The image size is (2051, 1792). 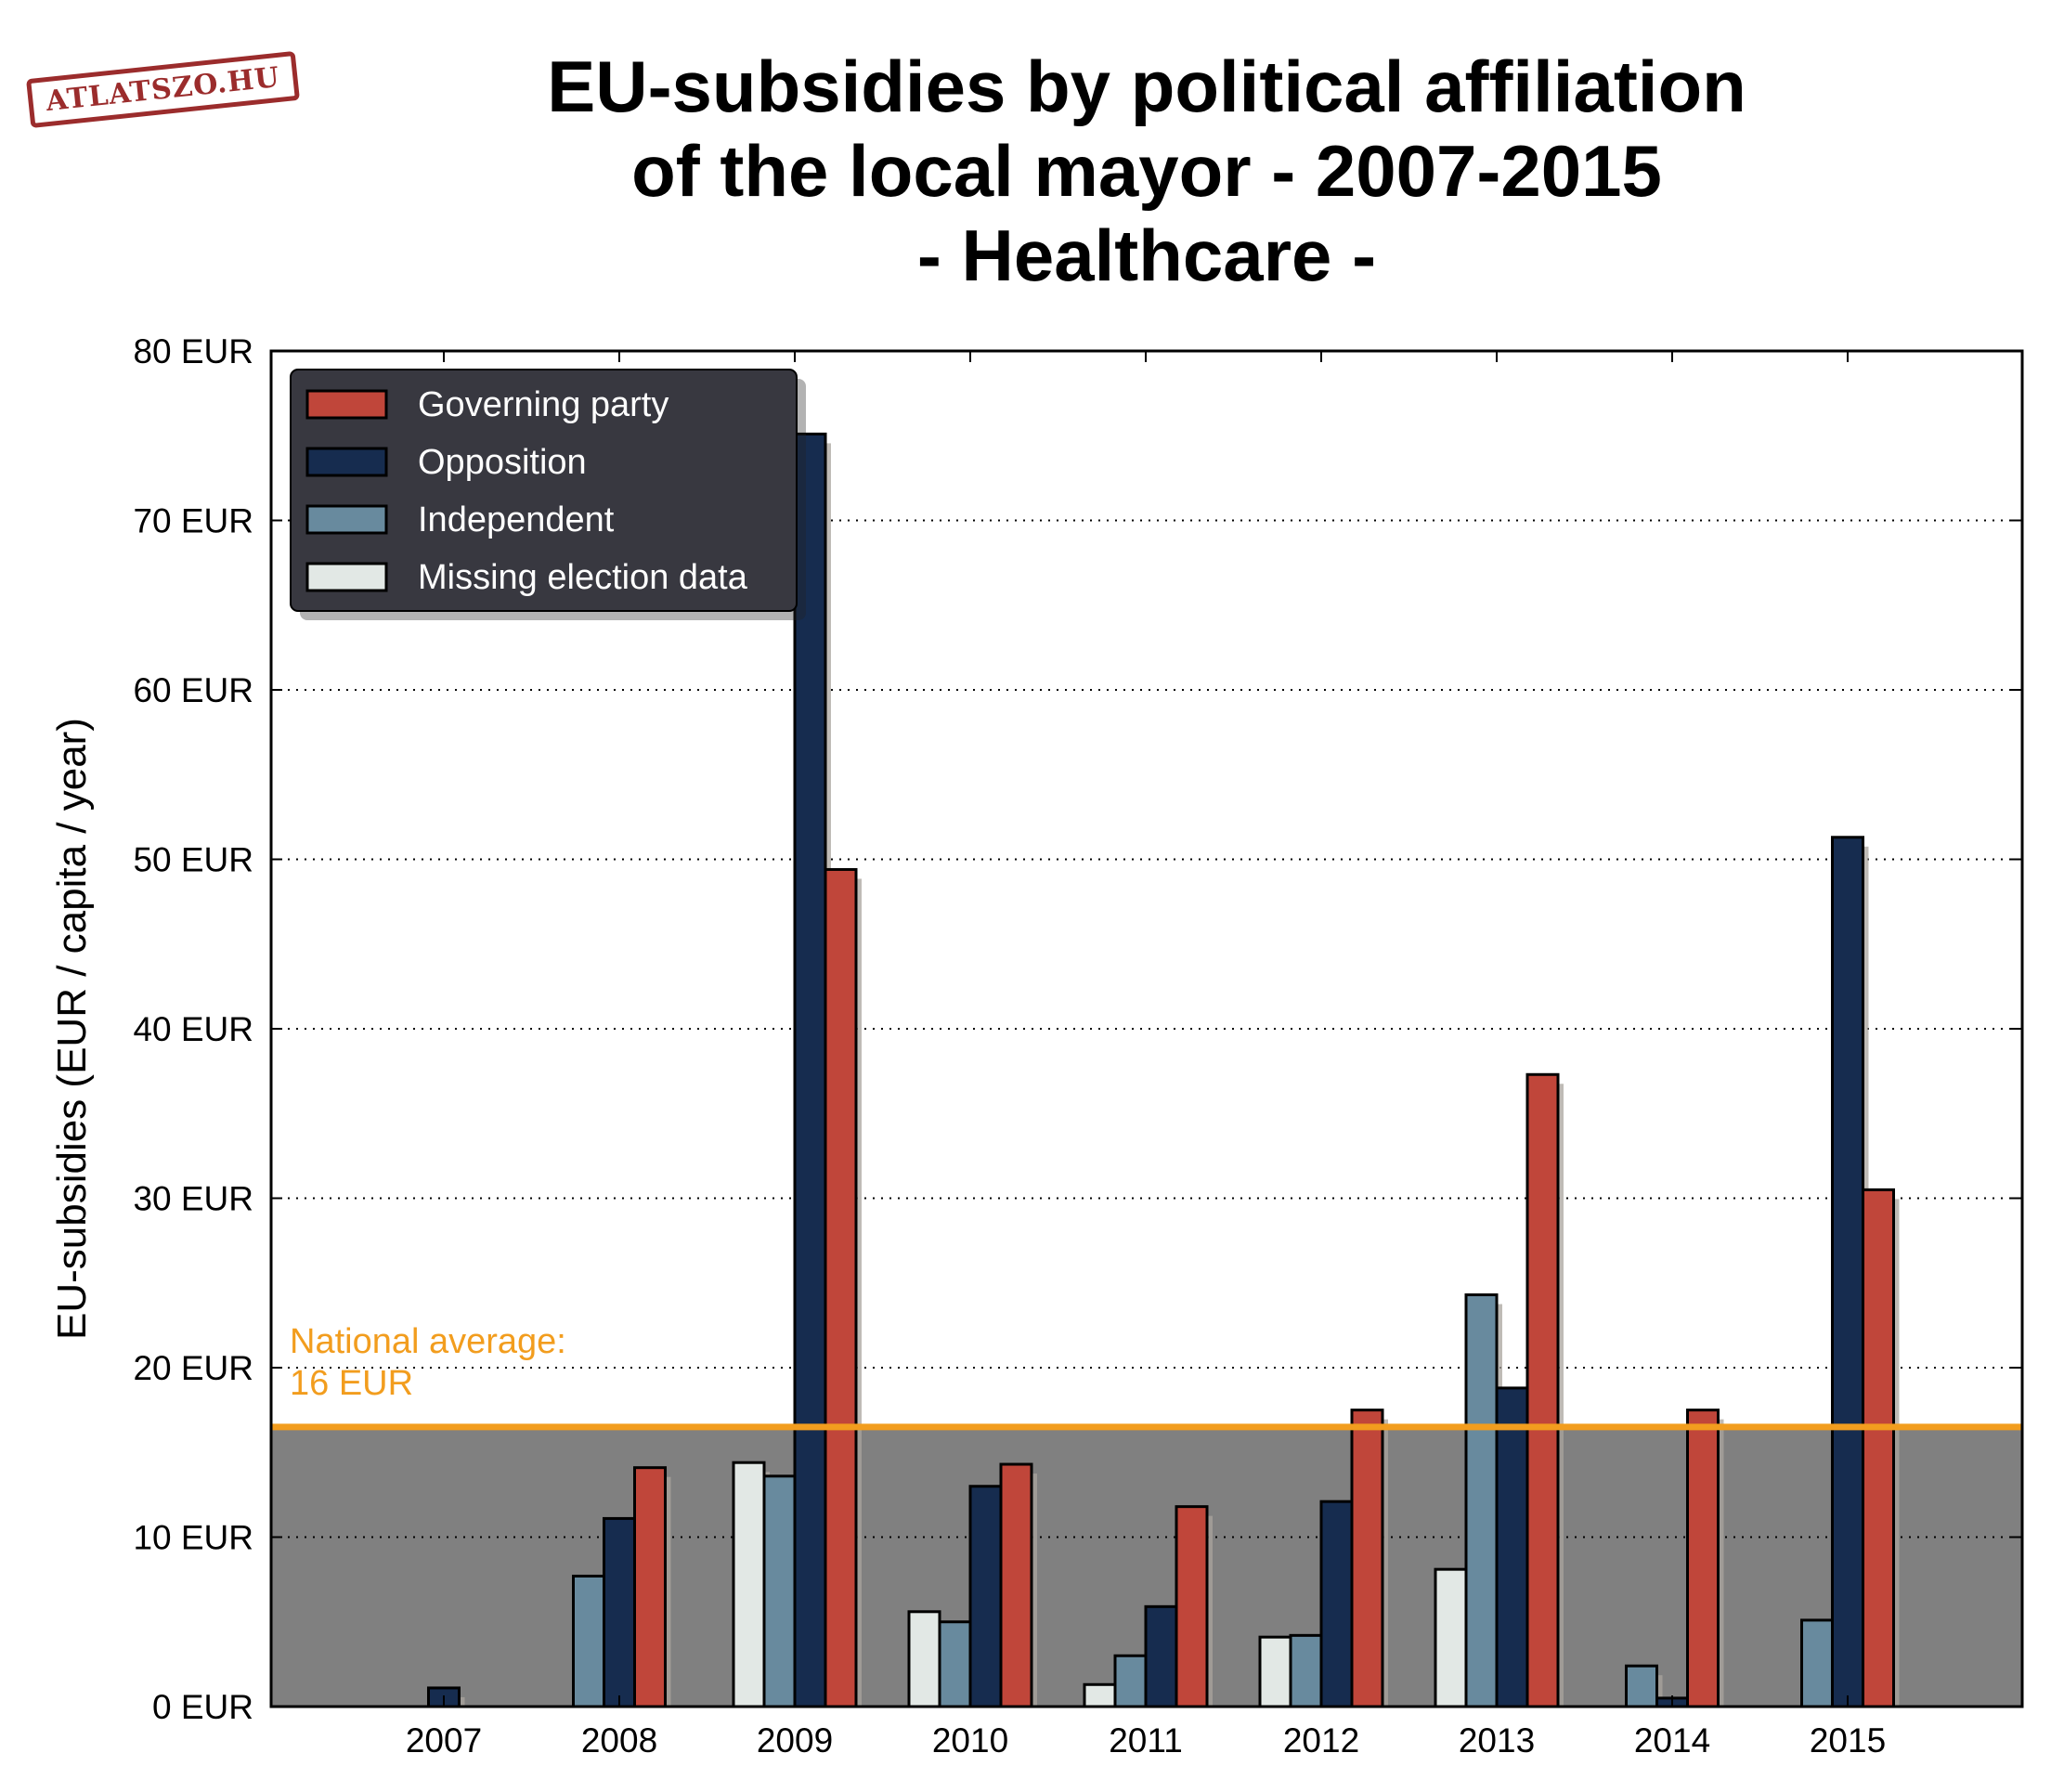 I want to click on bar-independent-2011, so click(x=1130, y=1681).